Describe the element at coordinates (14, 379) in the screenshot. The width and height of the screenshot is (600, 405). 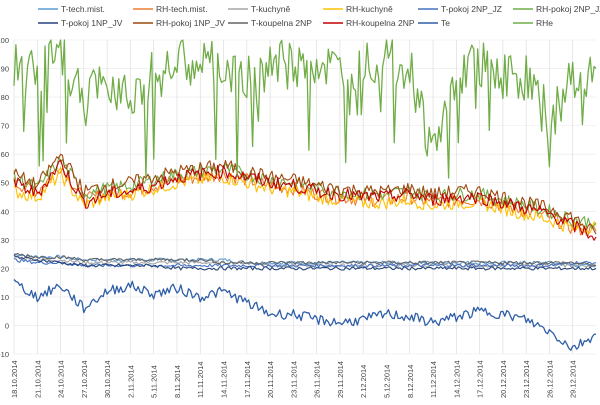
I see `x-tick-label: 18.10.2014` at that location.